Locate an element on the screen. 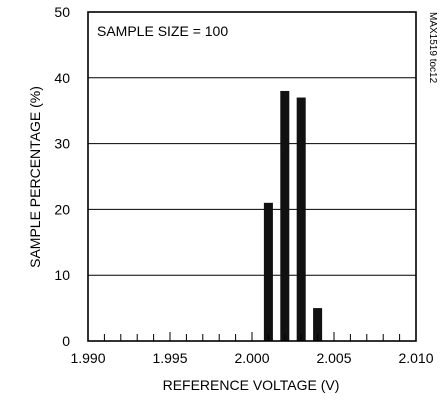 This screenshot has width=443, height=400. y-tick-label-0: 0 is located at coordinates (66, 341).